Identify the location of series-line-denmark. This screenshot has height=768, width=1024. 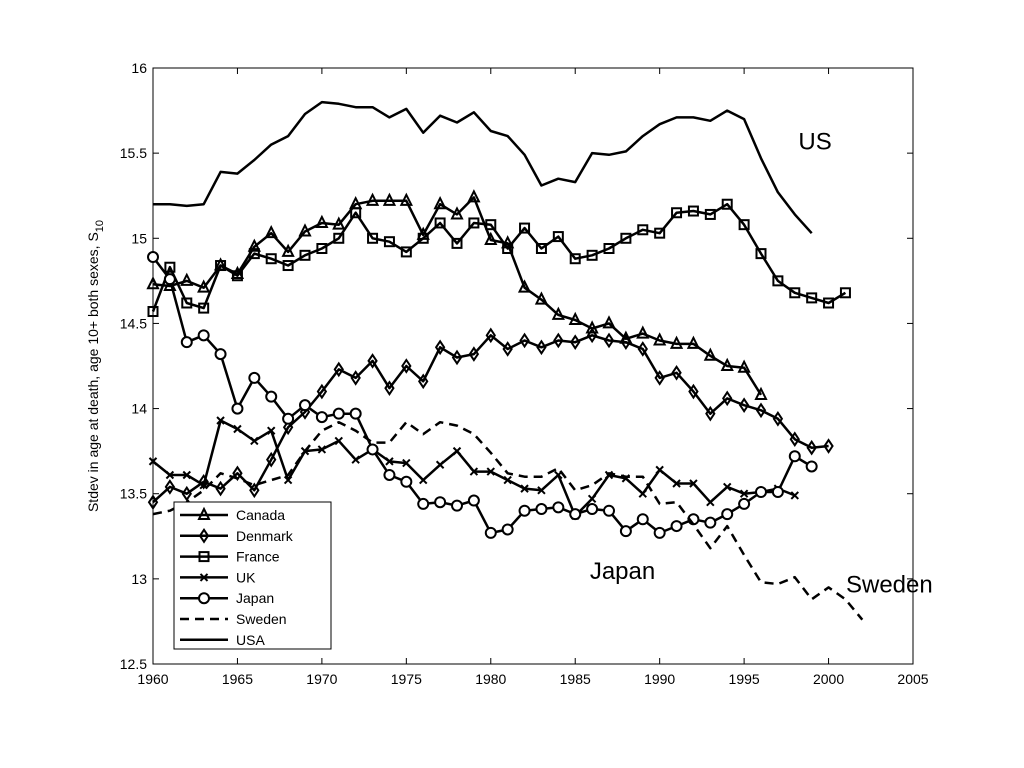
(490, 419).